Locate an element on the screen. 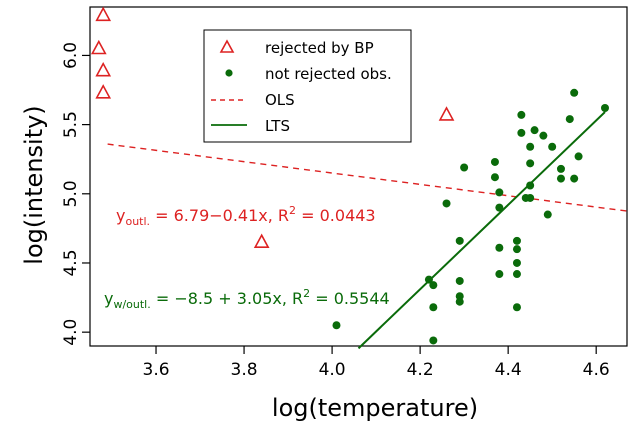 The image size is (639, 433). lts-equation: yw/outl. = −8.5 + 3.05x, R2 = 0.5544 is located at coordinates (247, 299).